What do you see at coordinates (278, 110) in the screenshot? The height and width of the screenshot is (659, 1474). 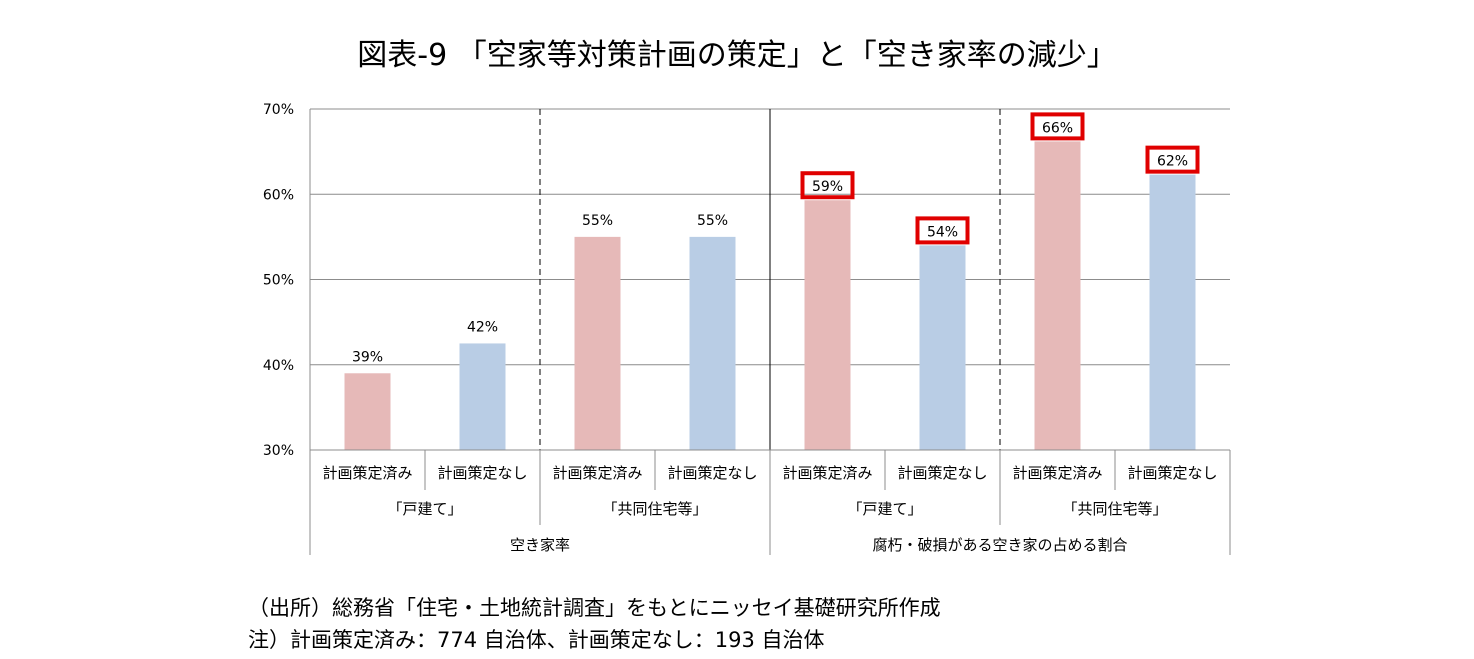 I see `y-tick-label: 70%` at bounding box center [278, 110].